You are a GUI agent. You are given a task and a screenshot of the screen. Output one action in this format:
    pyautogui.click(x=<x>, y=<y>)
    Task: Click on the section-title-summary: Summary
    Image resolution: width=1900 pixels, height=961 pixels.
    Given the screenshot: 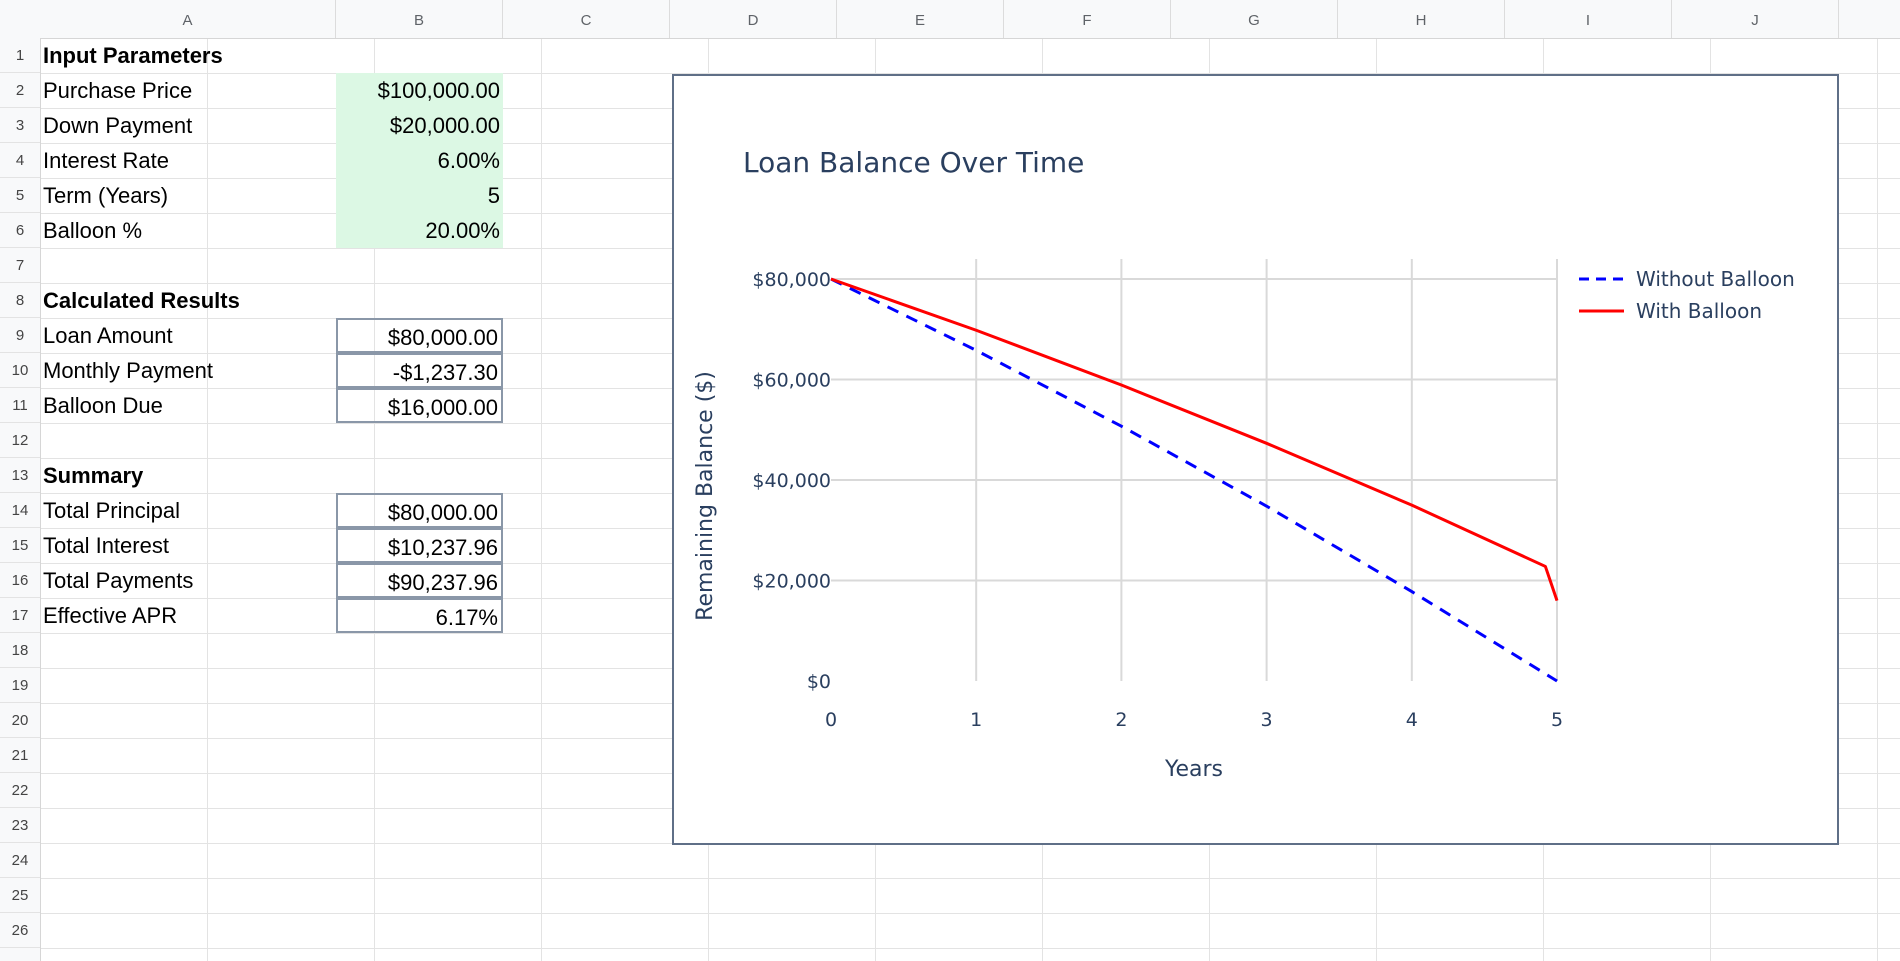 What is the action you would take?
    pyautogui.click(x=93, y=475)
    